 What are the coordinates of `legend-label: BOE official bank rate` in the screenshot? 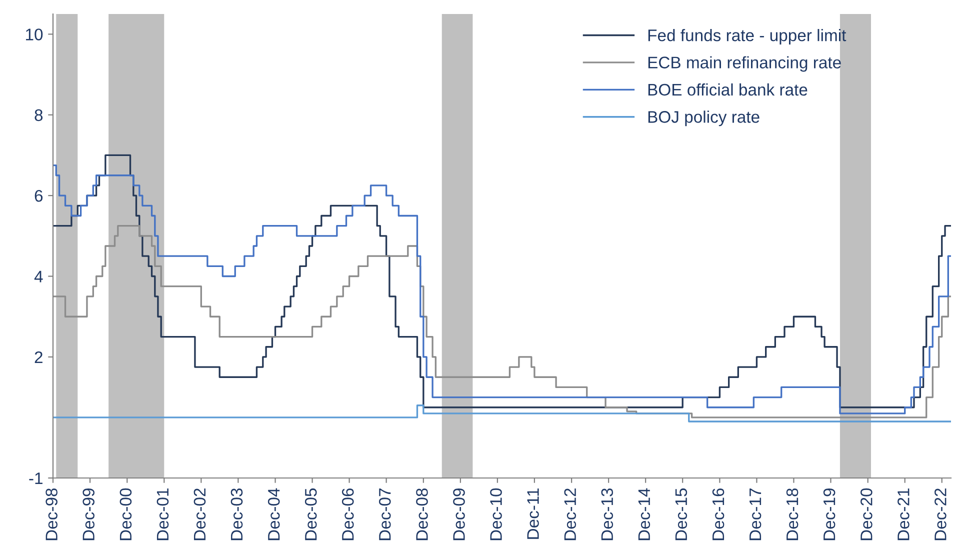 It's located at (728, 89).